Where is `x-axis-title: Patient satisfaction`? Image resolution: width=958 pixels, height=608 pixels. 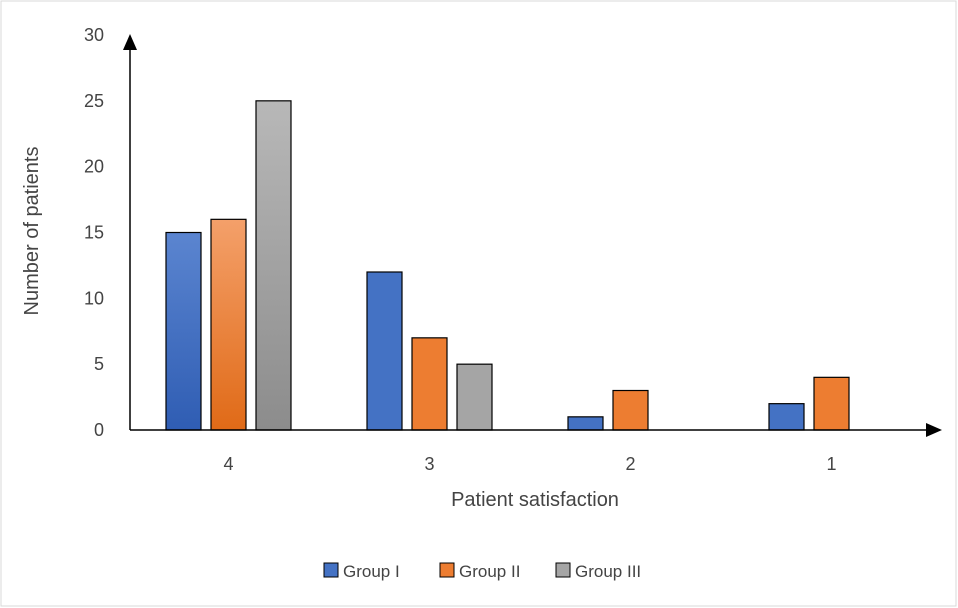 x-axis-title: Patient satisfaction is located at coordinates (535, 500).